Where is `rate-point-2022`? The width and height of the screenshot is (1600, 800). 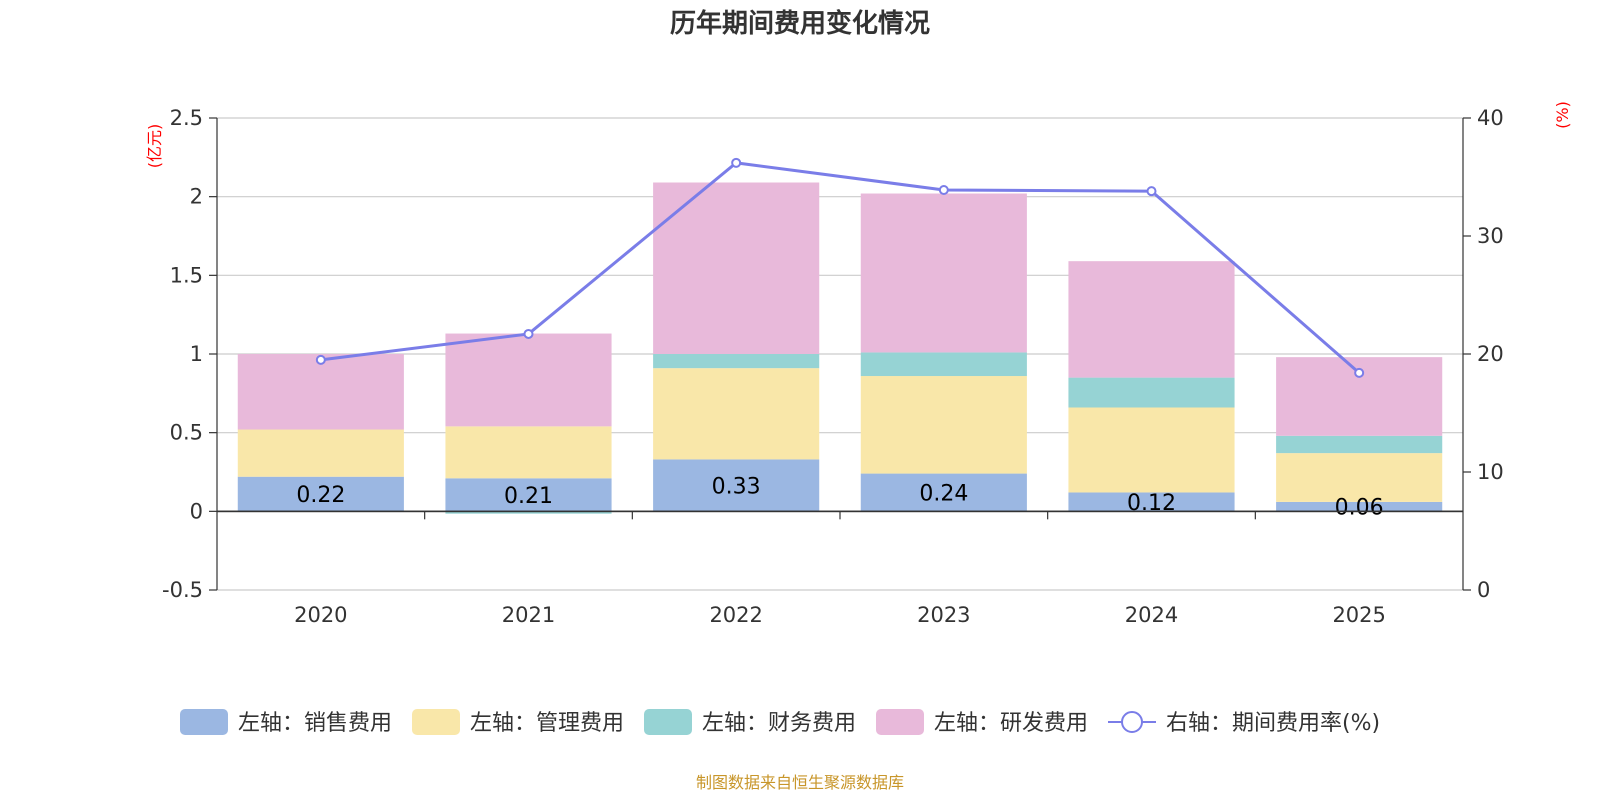 rate-point-2022 is located at coordinates (736, 162).